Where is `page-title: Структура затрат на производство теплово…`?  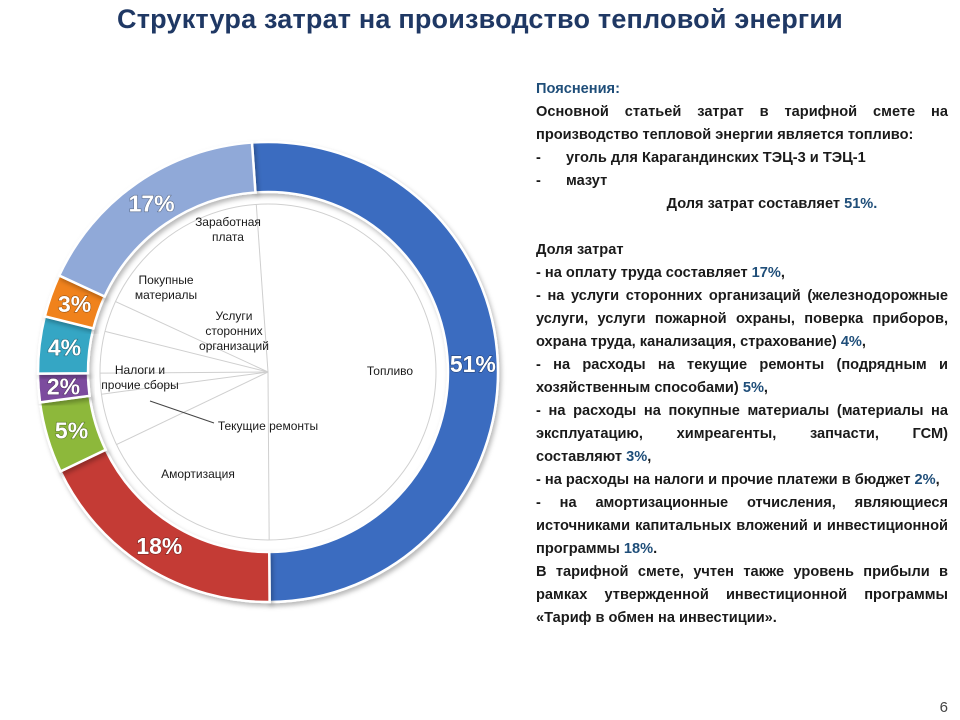 page-title: Структура затрат на производство теплово… is located at coordinates (480, 19).